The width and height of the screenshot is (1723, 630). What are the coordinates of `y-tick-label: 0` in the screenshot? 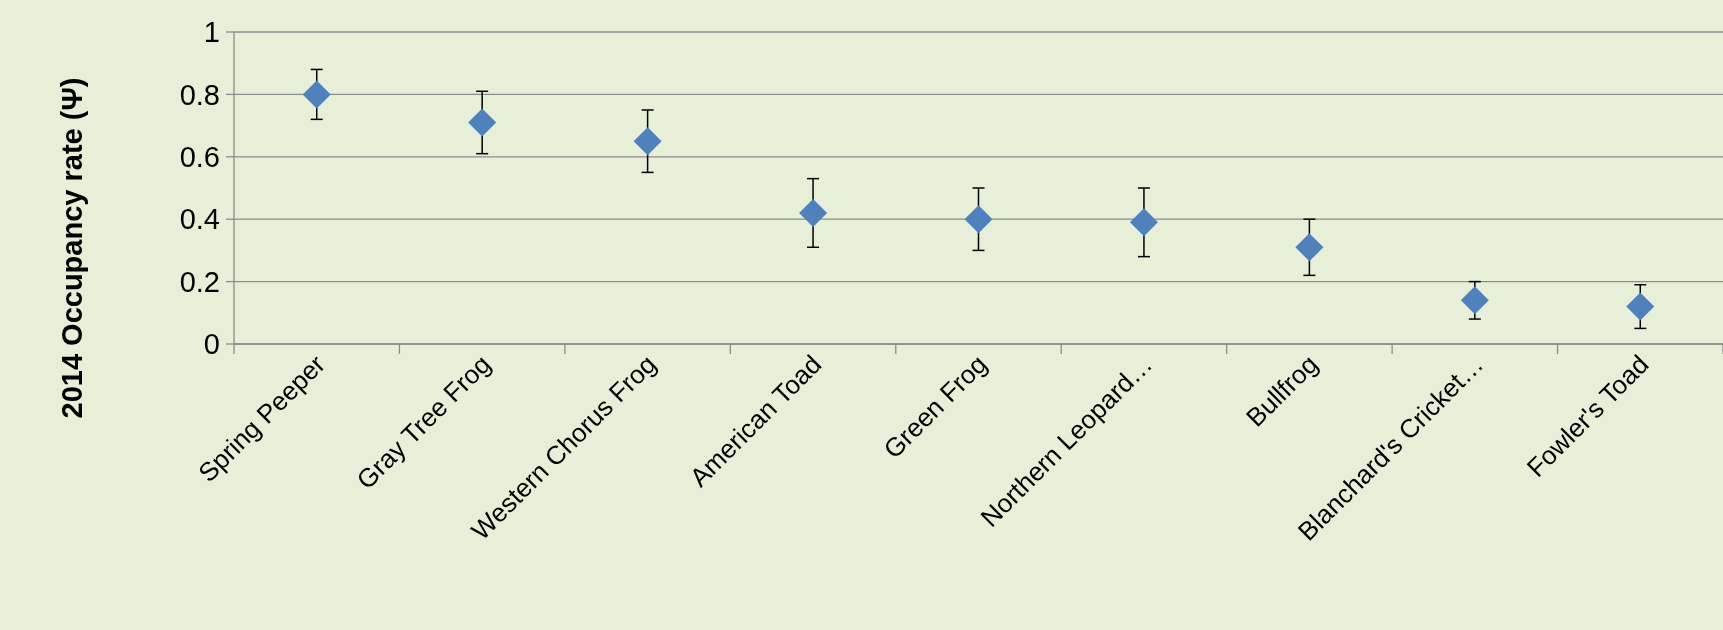 It's located at (211, 344).